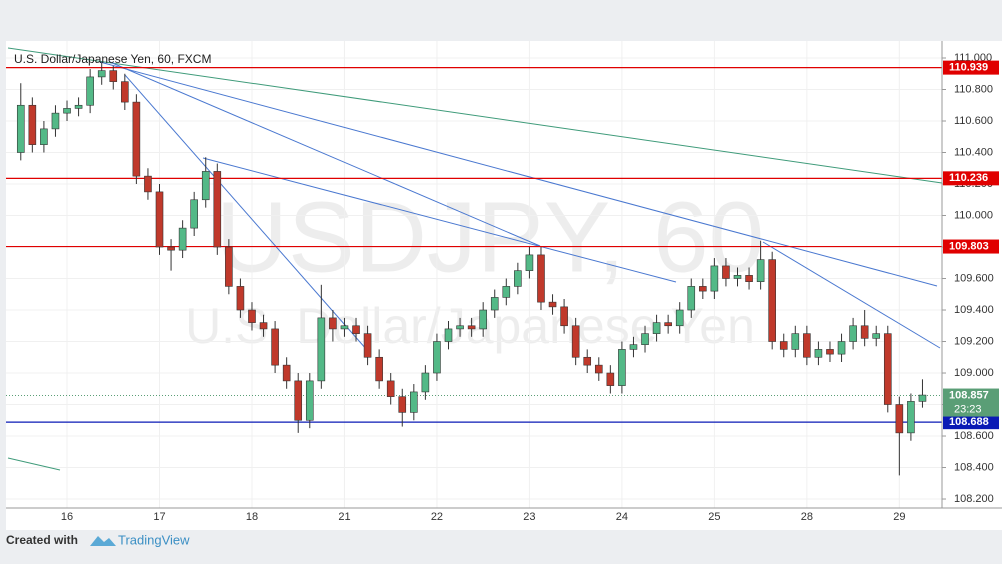 The width and height of the screenshot is (1002, 564). I want to click on x-tick-label: 28, so click(807, 517).